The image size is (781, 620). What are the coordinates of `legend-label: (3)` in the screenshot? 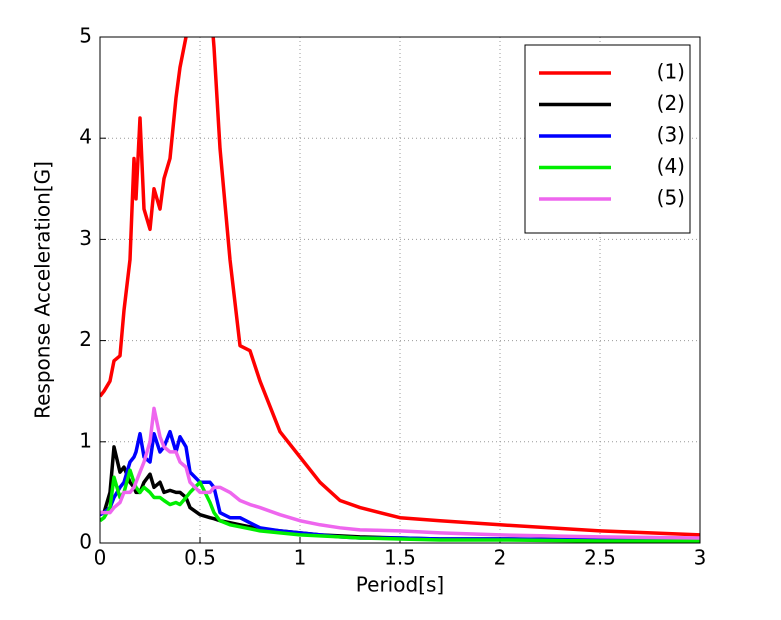 It's located at (671, 135).